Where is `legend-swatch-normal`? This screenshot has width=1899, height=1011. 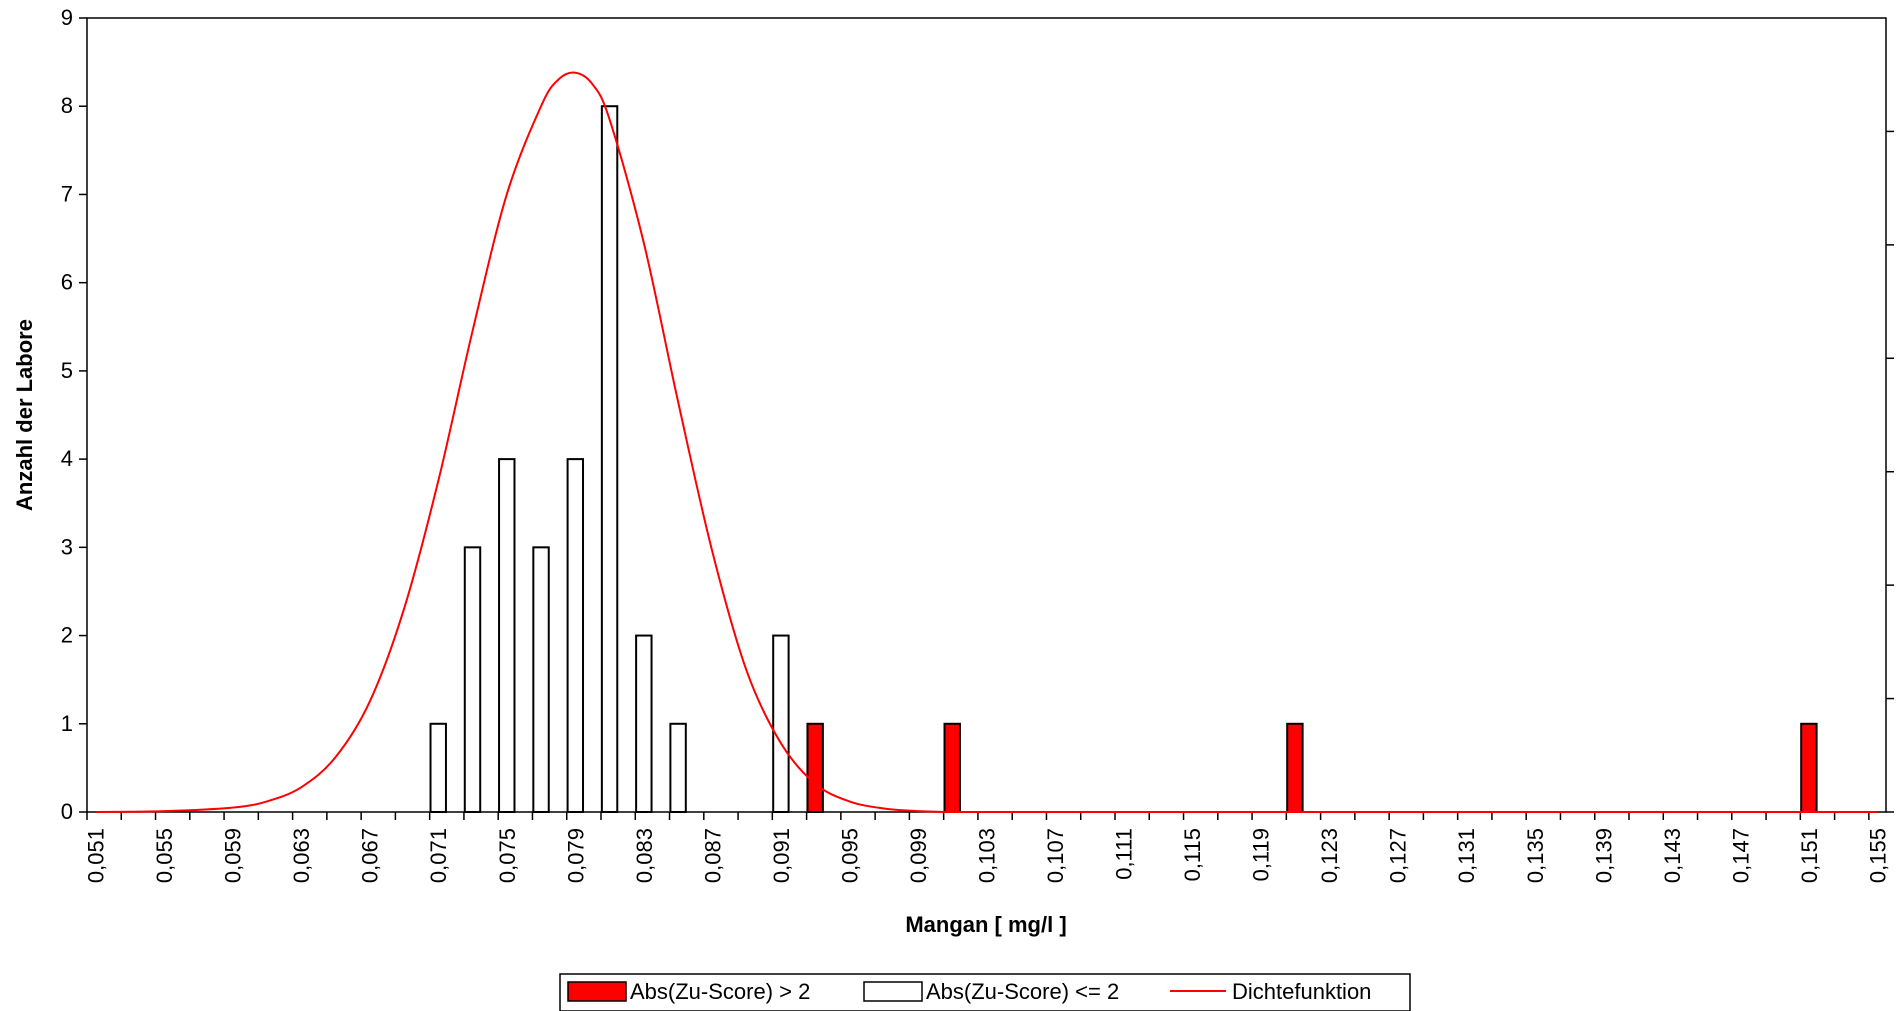
legend-swatch-normal is located at coordinates (893, 991).